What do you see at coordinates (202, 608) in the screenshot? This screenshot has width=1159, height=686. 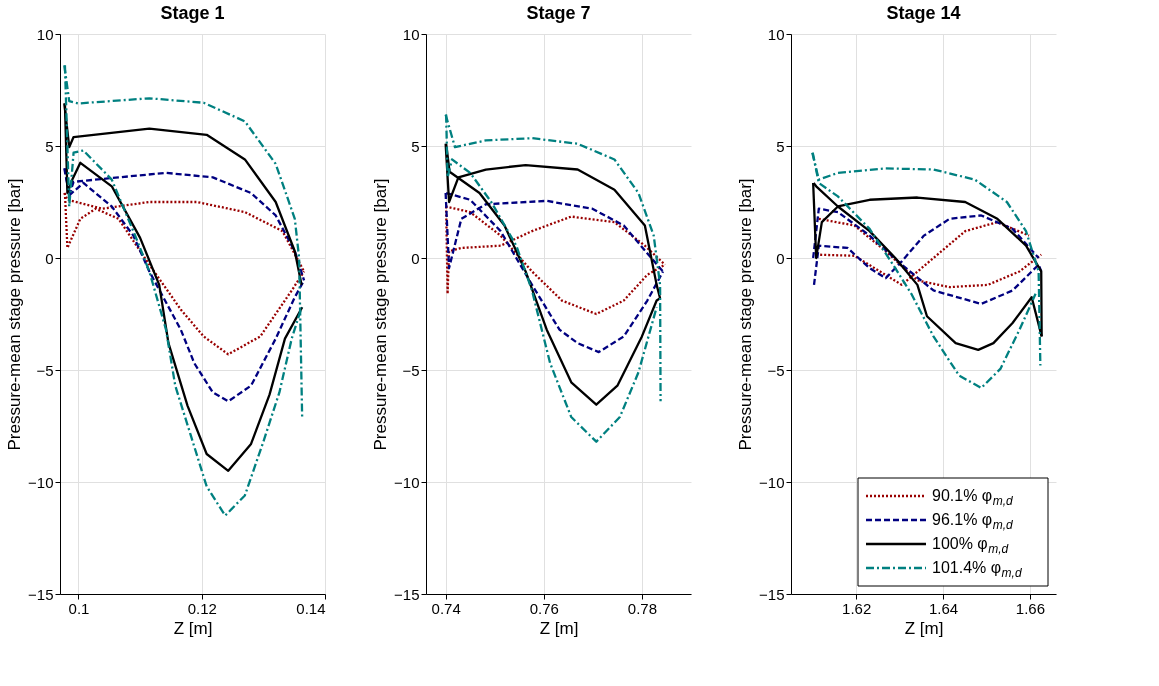 I see `x-tick-label: 0.12` at bounding box center [202, 608].